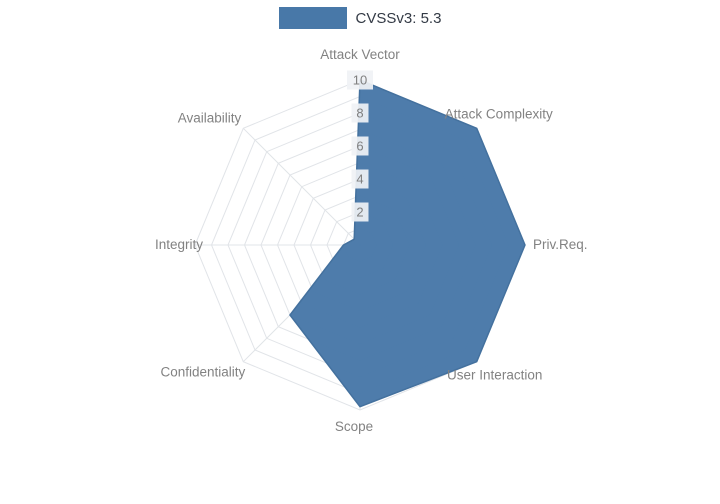  What do you see at coordinates (301, 186) in the screenshot?
I see `radar-axis-spoke` at bounding box center [301, 186].